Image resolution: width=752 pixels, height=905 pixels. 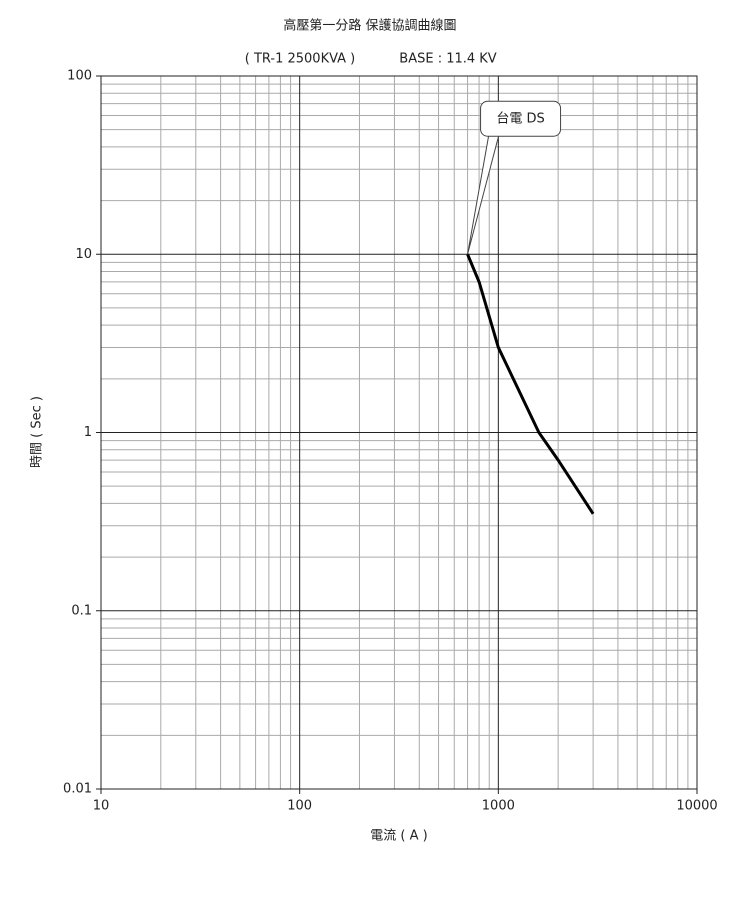 I want to click on x-tick-label: 10, so click(x=101, y=806).